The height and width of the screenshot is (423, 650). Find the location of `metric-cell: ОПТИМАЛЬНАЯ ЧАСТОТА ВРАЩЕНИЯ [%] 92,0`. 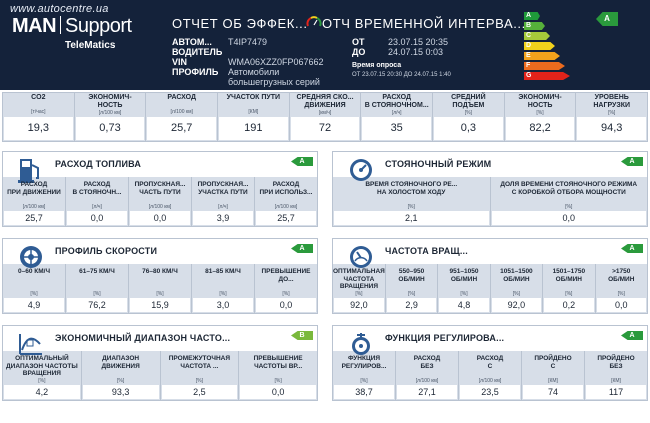

metric-cell: ОПТИМАЛЬНАЯ ЧАСТОТА ВРАЩЕНИЯ [%] 92,0 is located at coordinates (359, 288).